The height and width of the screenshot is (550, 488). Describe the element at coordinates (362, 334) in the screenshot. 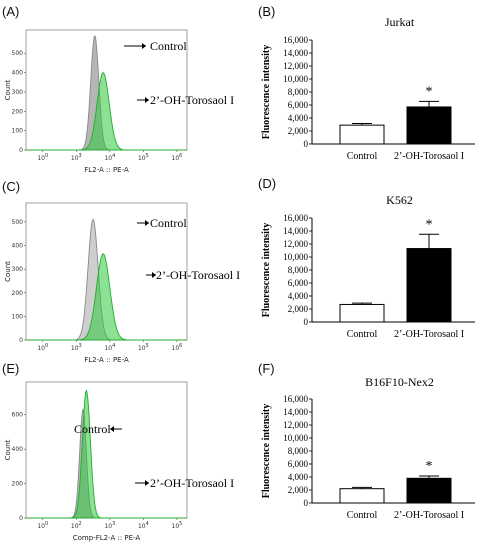

I see `category-label: Control` at that location.